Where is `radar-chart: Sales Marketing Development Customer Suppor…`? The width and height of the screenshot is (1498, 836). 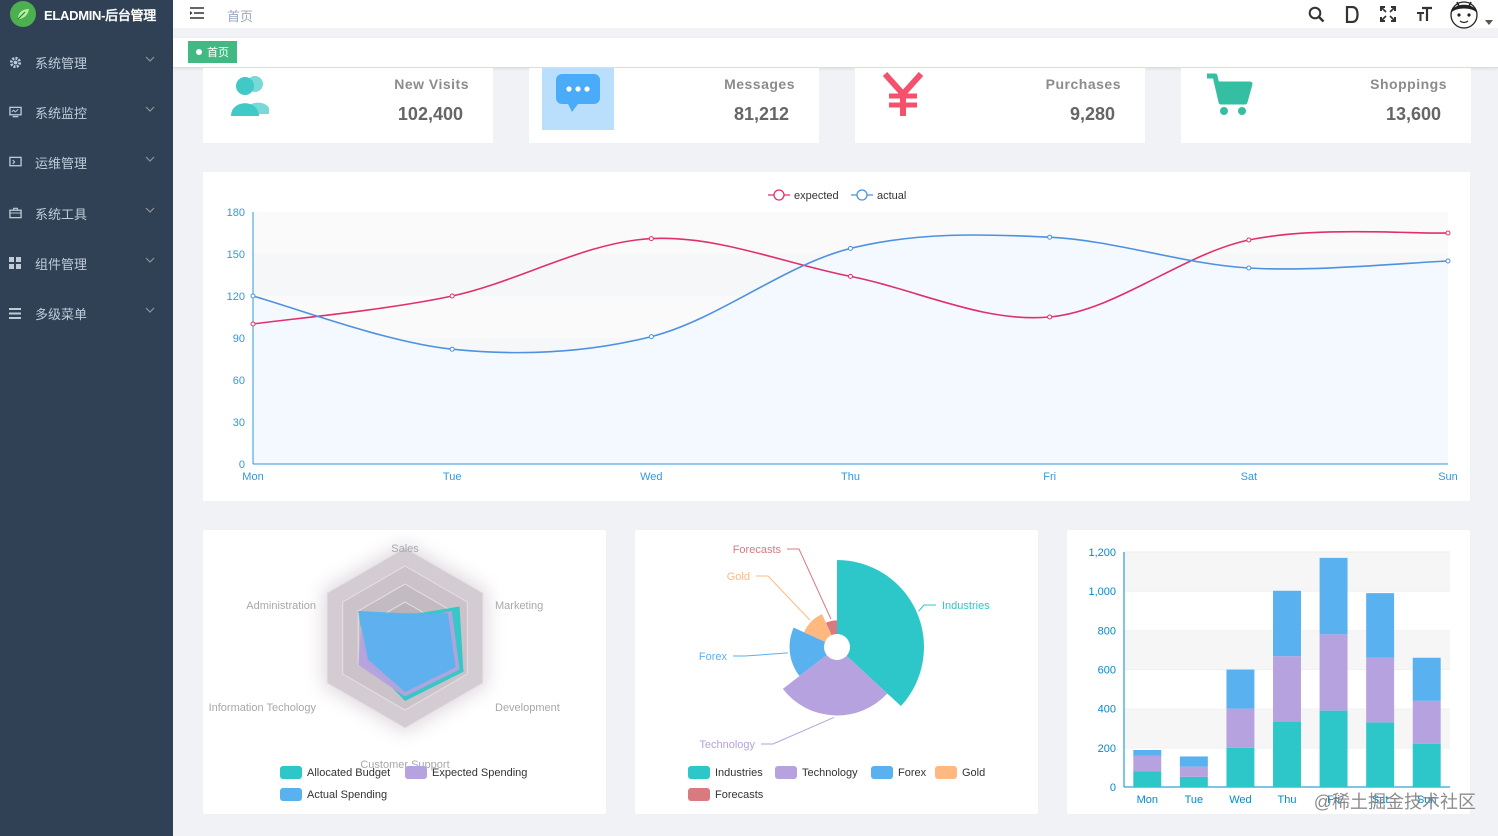 radar-chart: Sales Marketing Development Customer Suppor… is located at coordinates (404, 672).